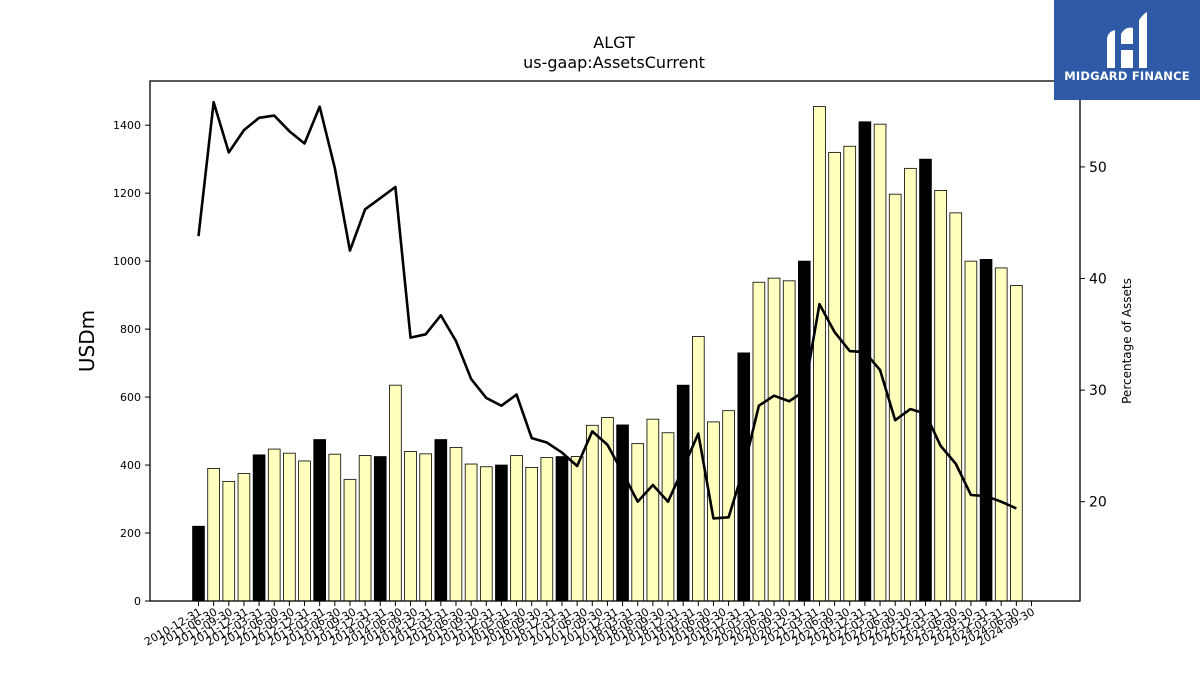 Image resolution: width=1200 pixels, height=675 pixels. Describe the element at coordinates (137, 601) in the screenshot. I see `y-tick-label: 0` at that location.